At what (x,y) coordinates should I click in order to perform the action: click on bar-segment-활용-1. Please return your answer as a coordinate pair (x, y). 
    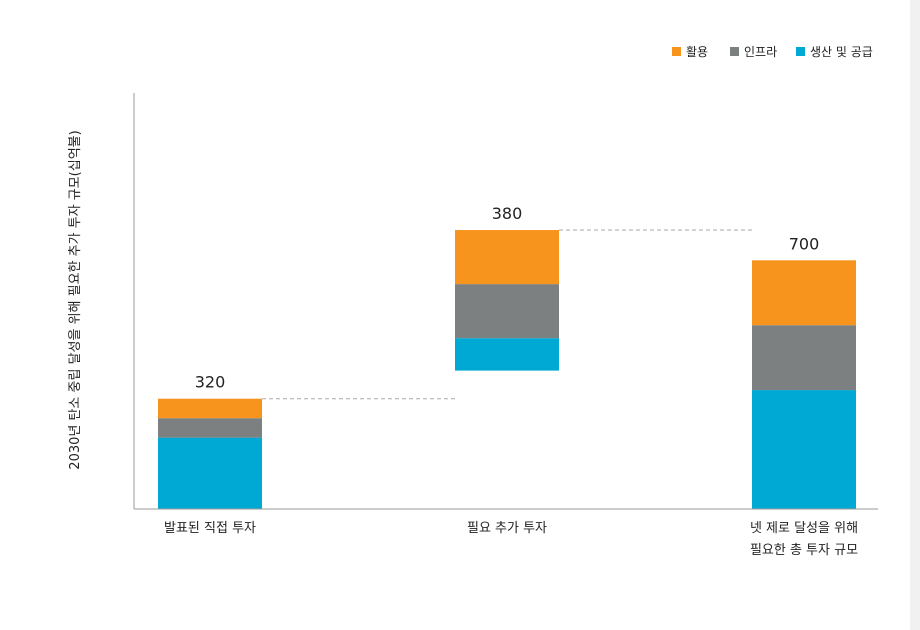
    Looking at the image, I should click on (507, 257).